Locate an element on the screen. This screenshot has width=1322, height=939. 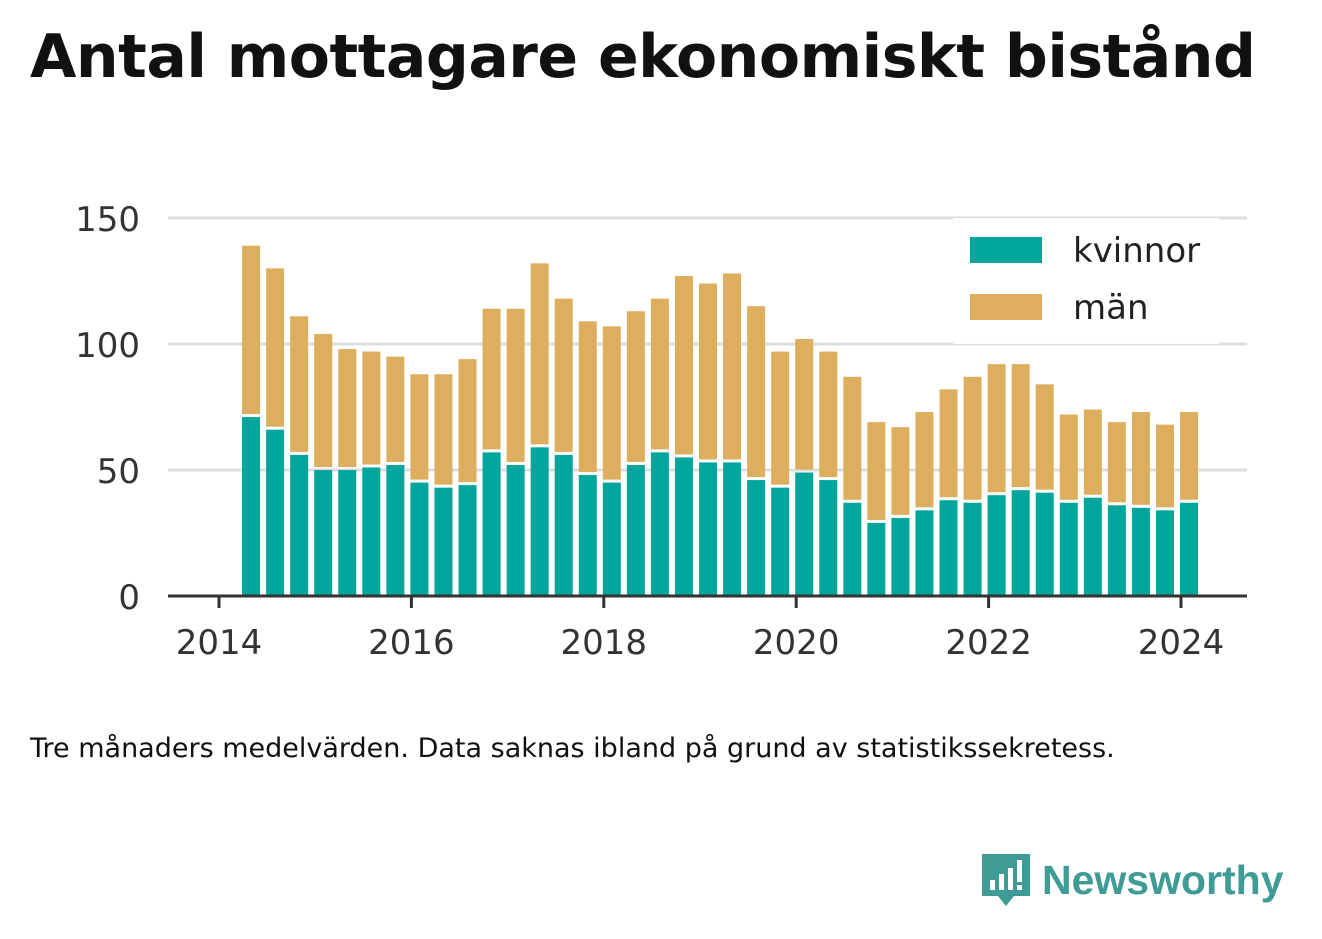
y-tick-label-50: 50 is located at coordinates (118, 472).